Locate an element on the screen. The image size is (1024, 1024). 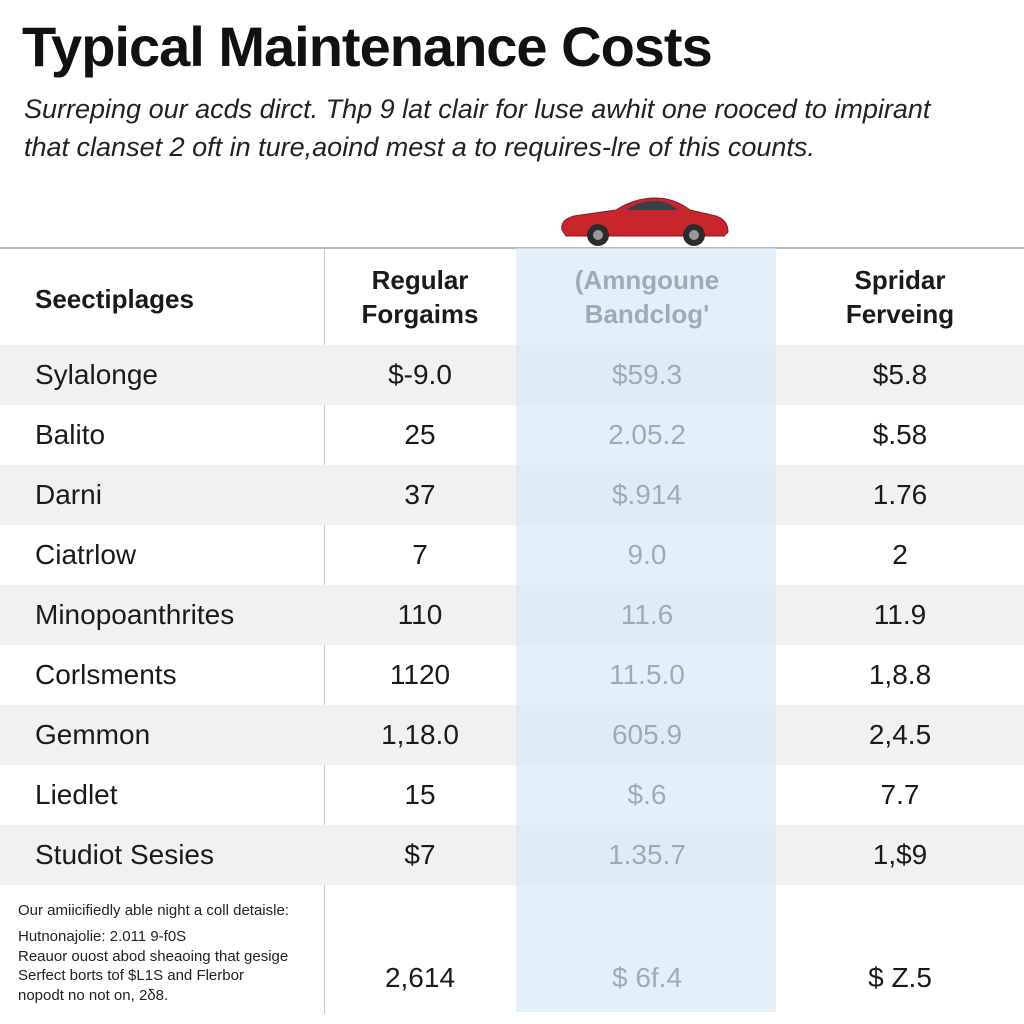
cell: 15 is located at coordinates (420, 794).